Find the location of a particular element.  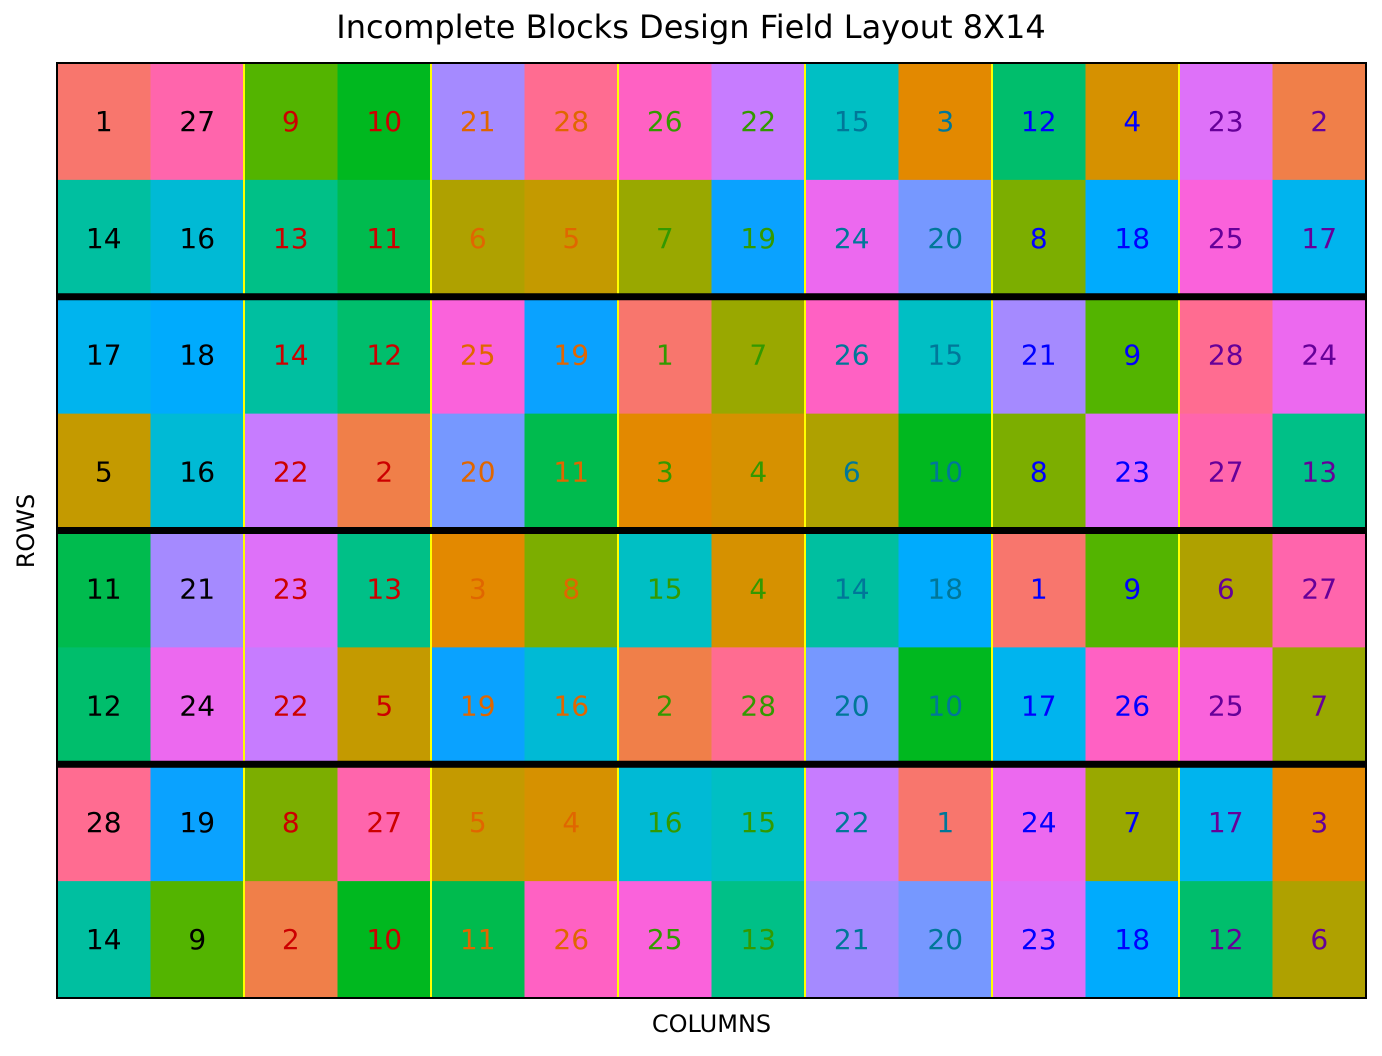

cell-label: 3 is located at coordinates (665, 472).